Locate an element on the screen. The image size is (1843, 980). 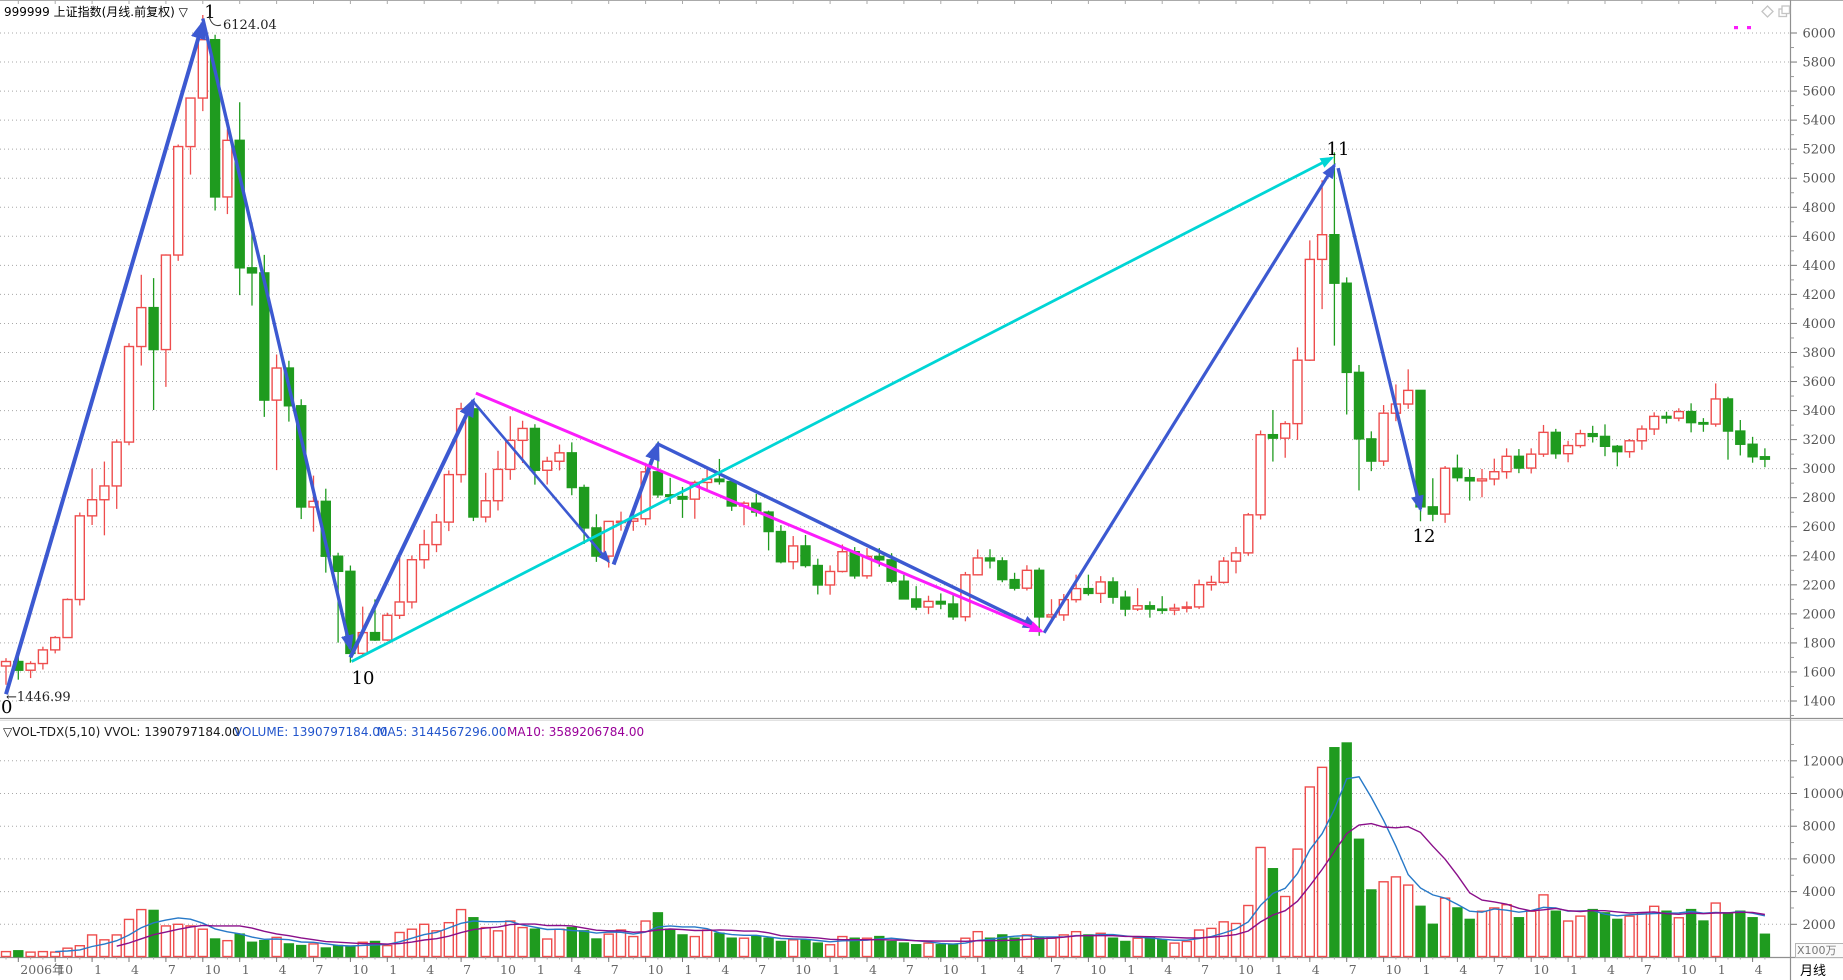
trend-line-wave-up-2010 is located at coordinates (635, 503).